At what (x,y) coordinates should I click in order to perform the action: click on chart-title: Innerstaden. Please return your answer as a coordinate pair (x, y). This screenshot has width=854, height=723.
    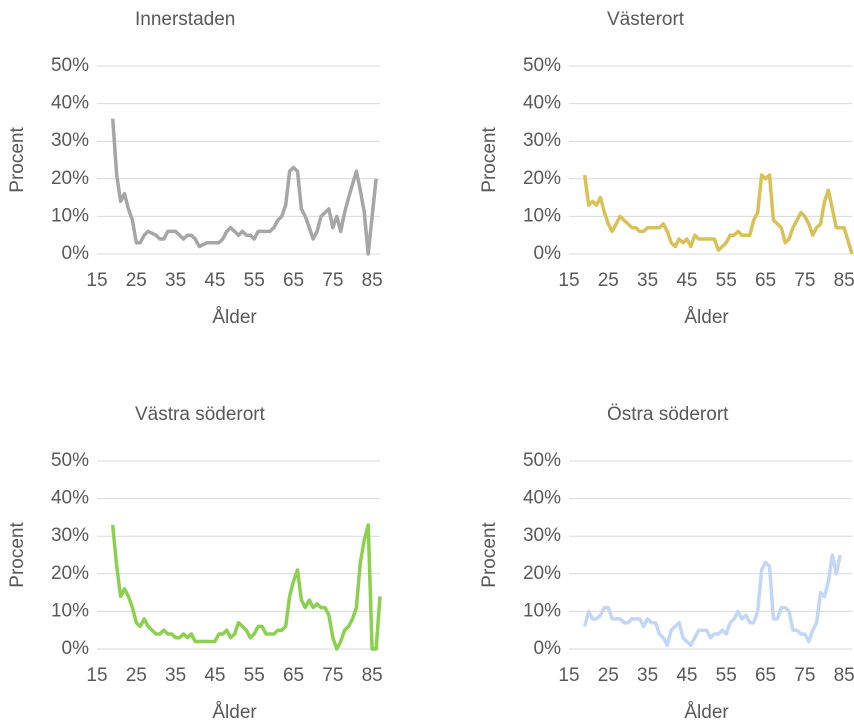
    Looking at the image, I should click on (185, 19).